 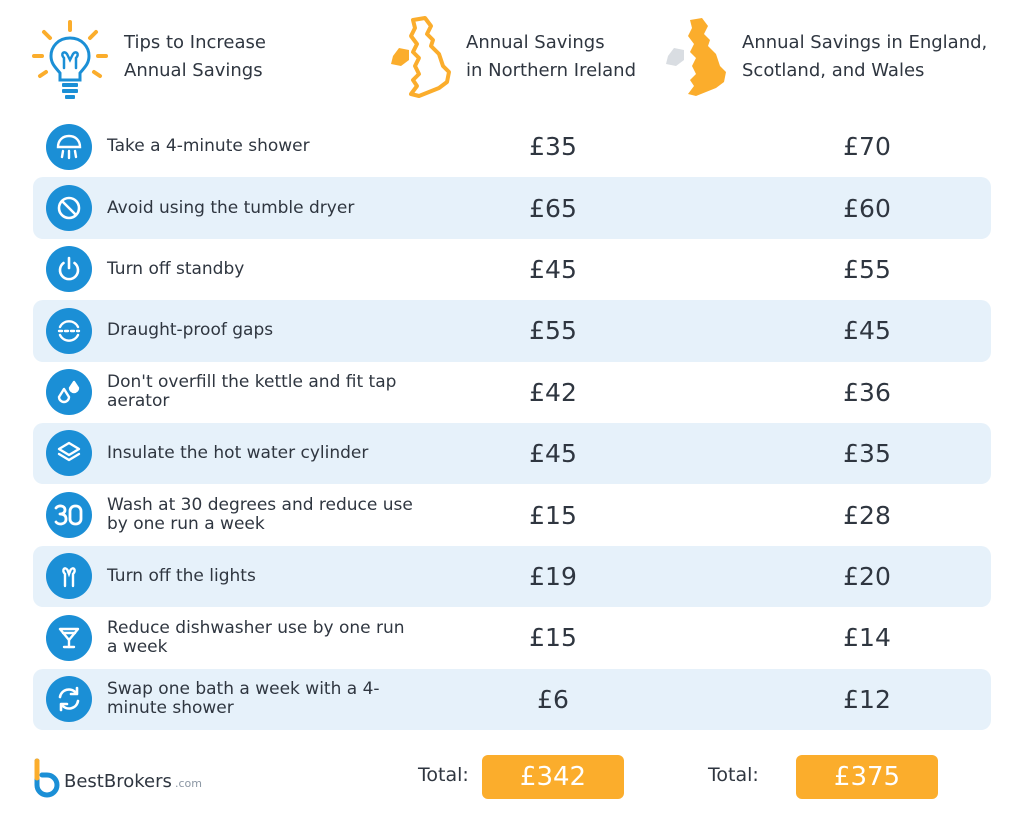 I want to click on gb-saving: £20, so click(x=867, y=576).